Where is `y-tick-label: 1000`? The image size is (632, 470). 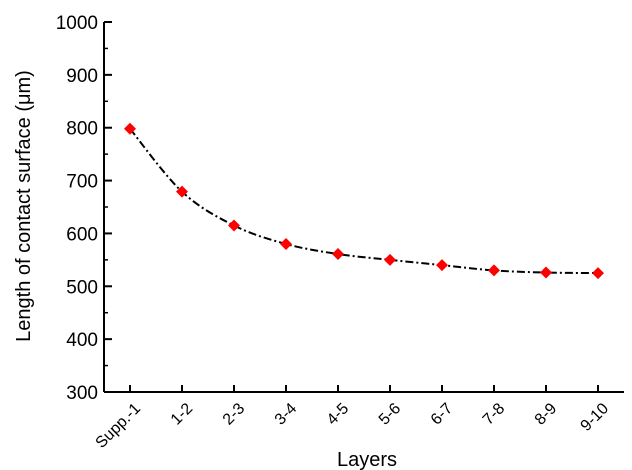
y-tick-label: 1000 is located at coordinates (77, 23).